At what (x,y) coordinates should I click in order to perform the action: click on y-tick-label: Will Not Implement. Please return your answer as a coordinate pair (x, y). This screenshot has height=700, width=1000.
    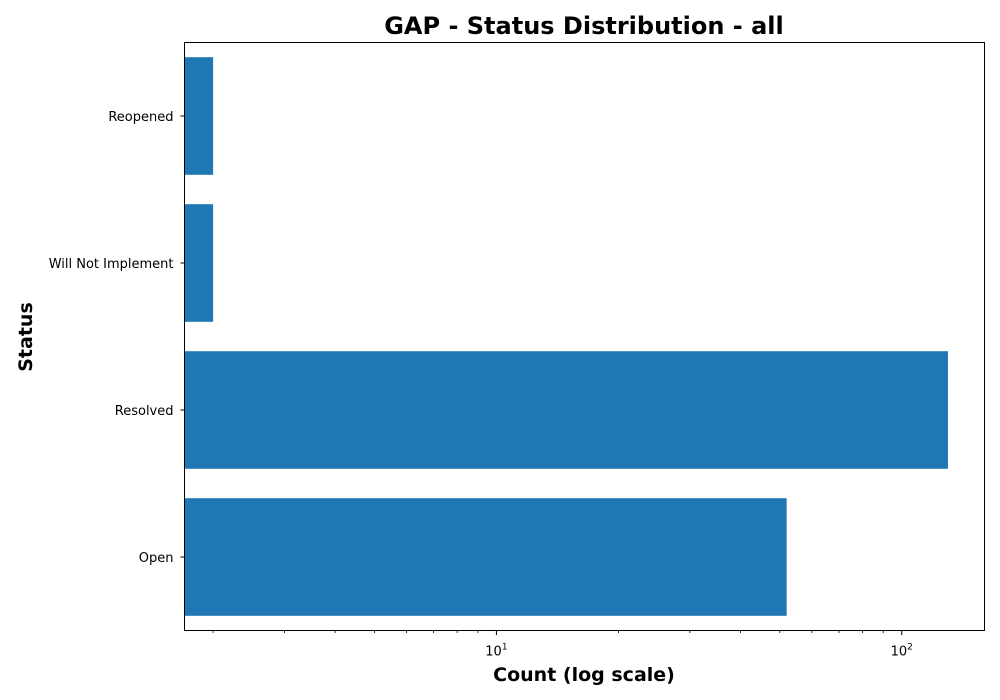
    Looking at the image, I should click on (111, 264).